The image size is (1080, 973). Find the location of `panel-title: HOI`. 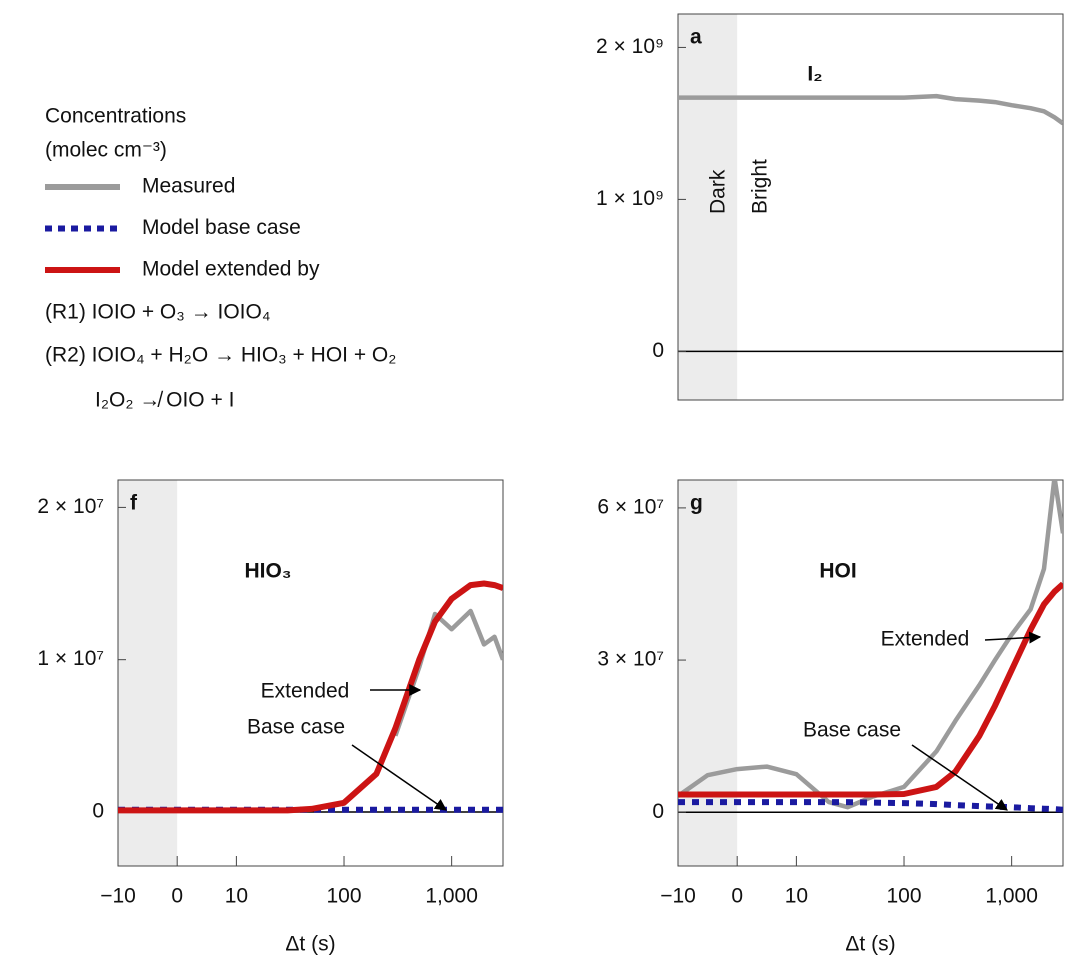

panel-title: HOI is located at coordinates (837, 571).